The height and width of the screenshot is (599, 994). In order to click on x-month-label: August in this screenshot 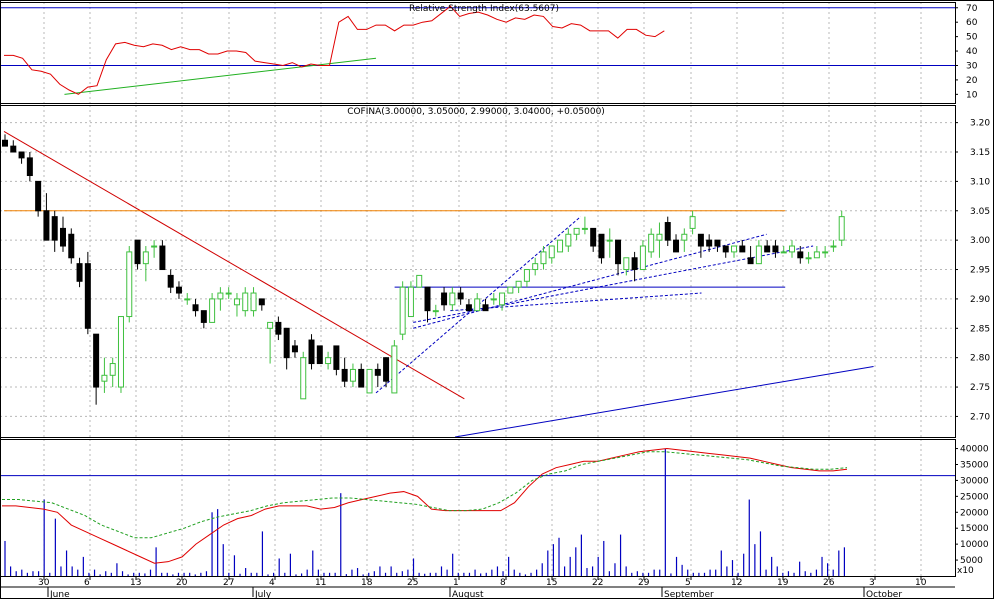, I will do `click(468, 594)`.